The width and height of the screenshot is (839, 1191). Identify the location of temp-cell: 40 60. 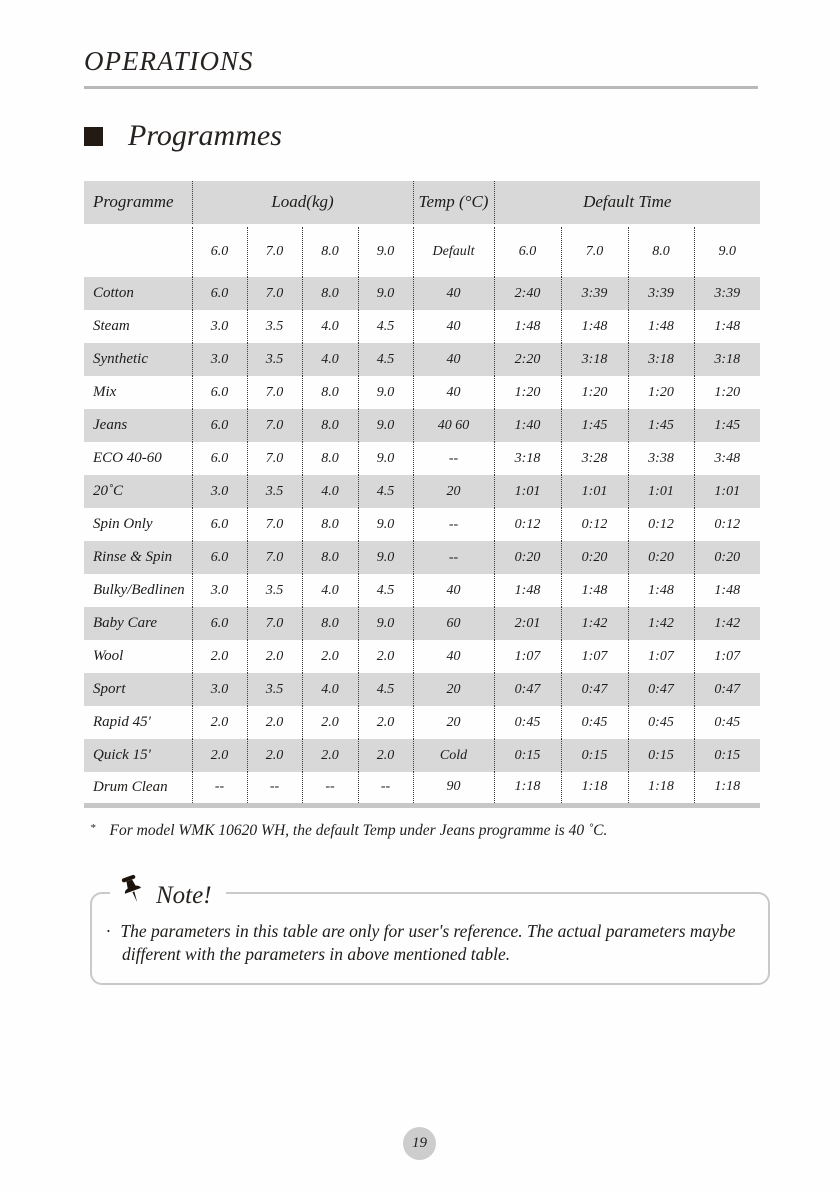
(453, 425).